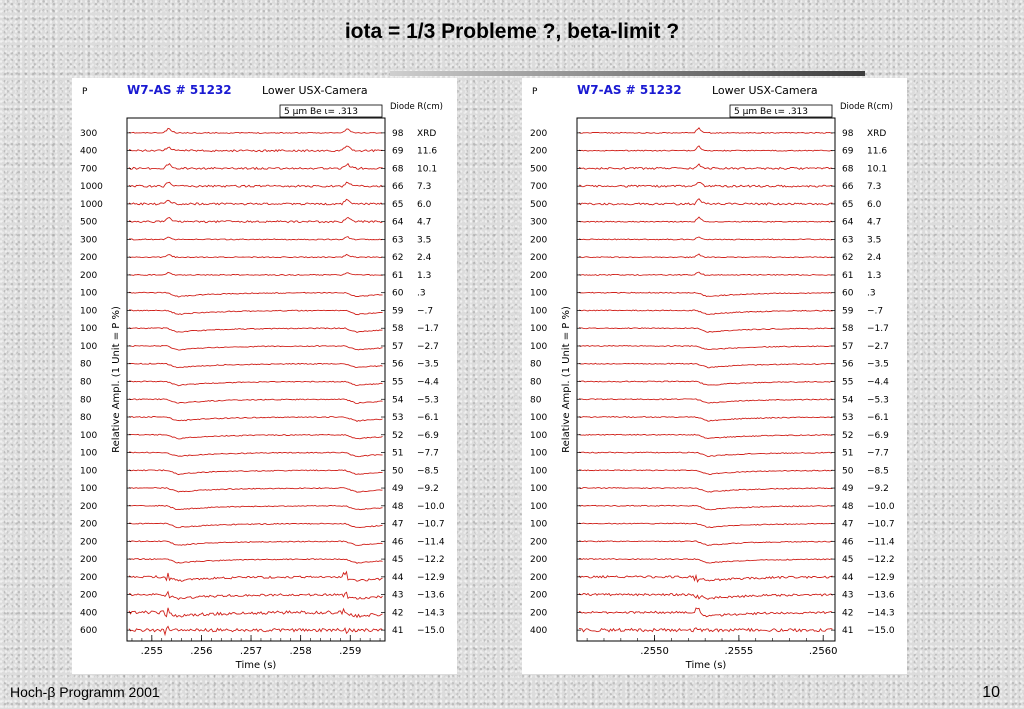 This screenshot has width=1024, height=709. What do you see at coordinates (848, 294) in the screenshot?
I see `diode-number-label: 60` at bounding box center [848, 294].